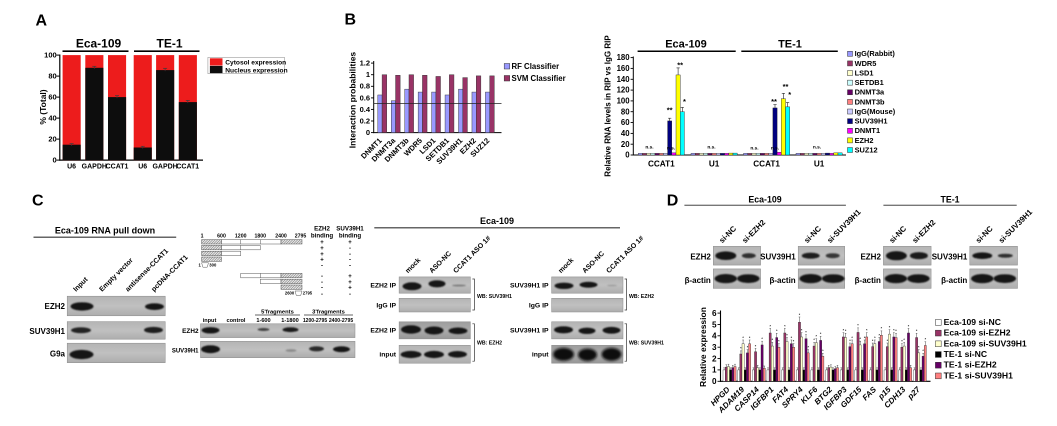 This screenshot has height=426, width=1057. Describe the element at coordinates (365, 109) in the screenshot. I see `svg-text: 0.4` at that location.